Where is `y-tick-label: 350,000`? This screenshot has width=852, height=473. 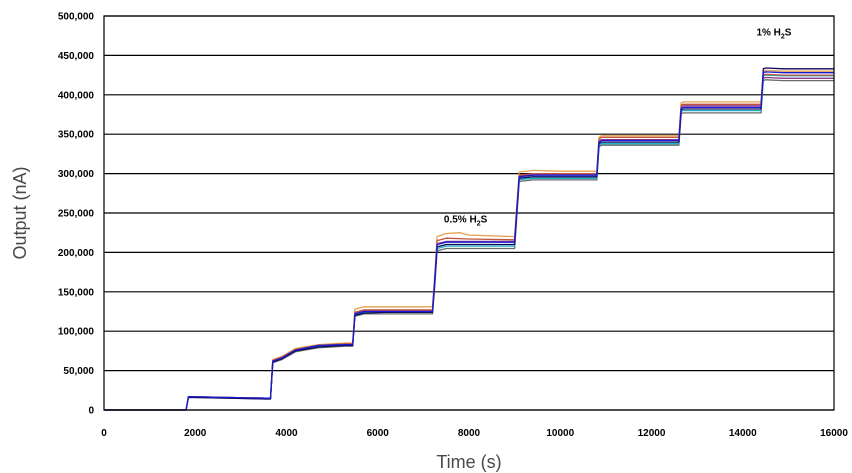 y-tick-label: 350,000 is located at coordinates (76, 135).